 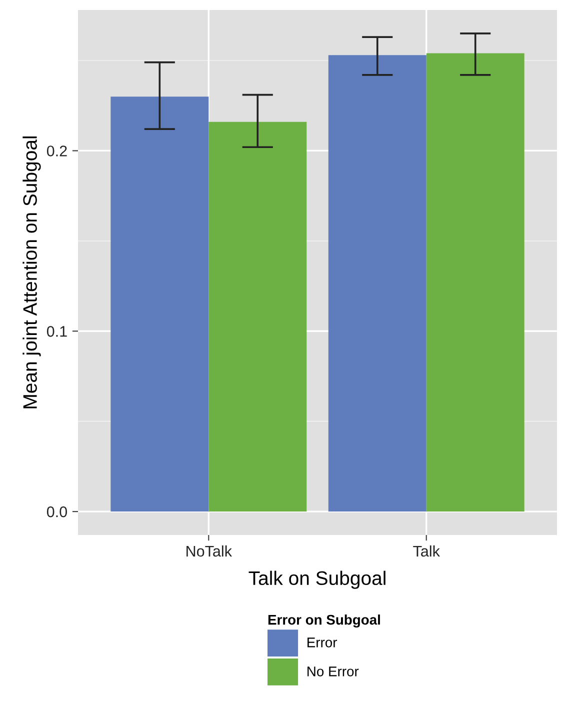 What do you see at coordinates (333, 671) in the screenshot?
I see `legend-label: No Error` at bounding box center [333, 671].